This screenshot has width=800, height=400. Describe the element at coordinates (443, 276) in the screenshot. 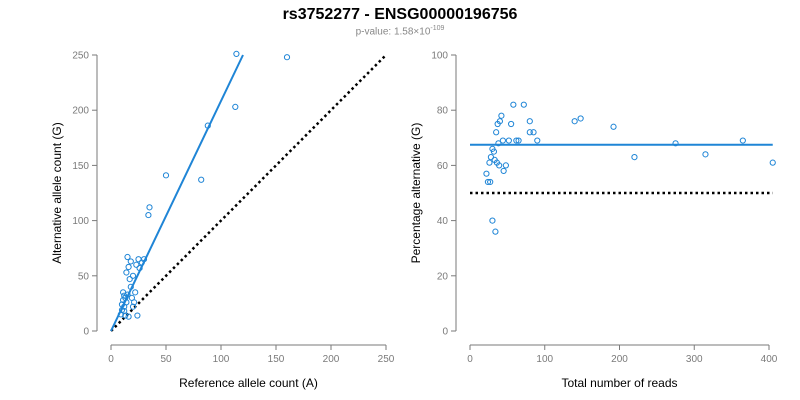

I see `plot-2-y-tick-label: 20` at that location.